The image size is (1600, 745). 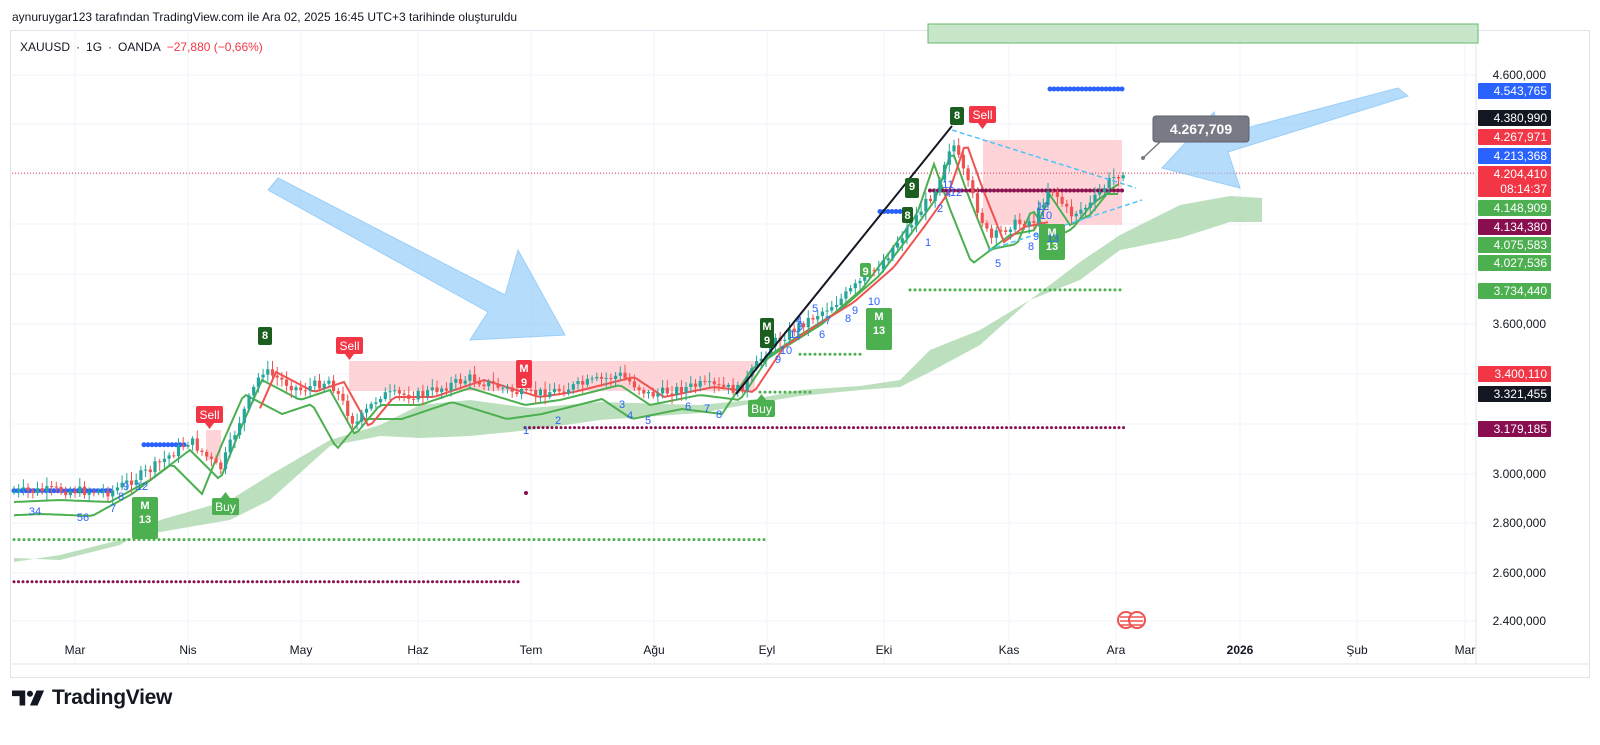 What do you see at coordinates (1514, 118) in the screenshot?
I see `price-tag: 4.380,990` at bounding box center [1514, 118].